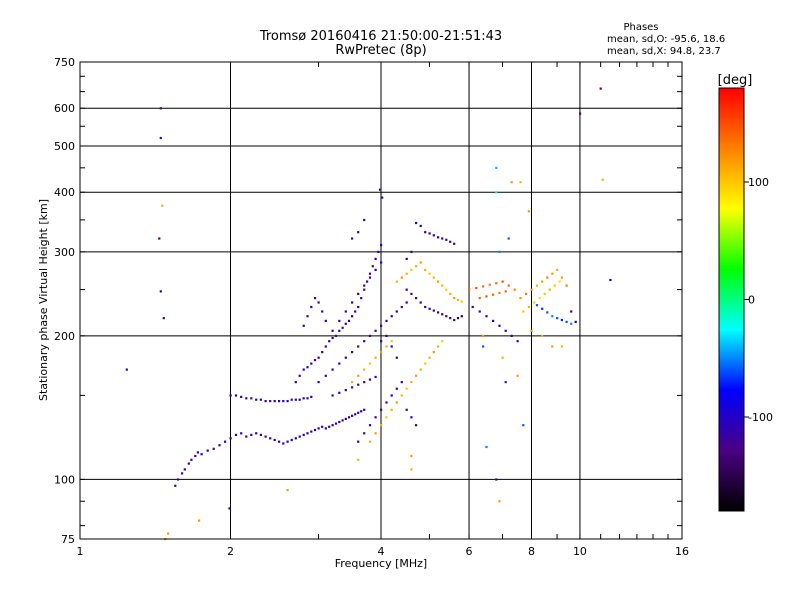 The width and height of the screenshot is (800, 600). I want to click on y-axis-label: Stationary phase Virtual Height [km], so click(43, 300).